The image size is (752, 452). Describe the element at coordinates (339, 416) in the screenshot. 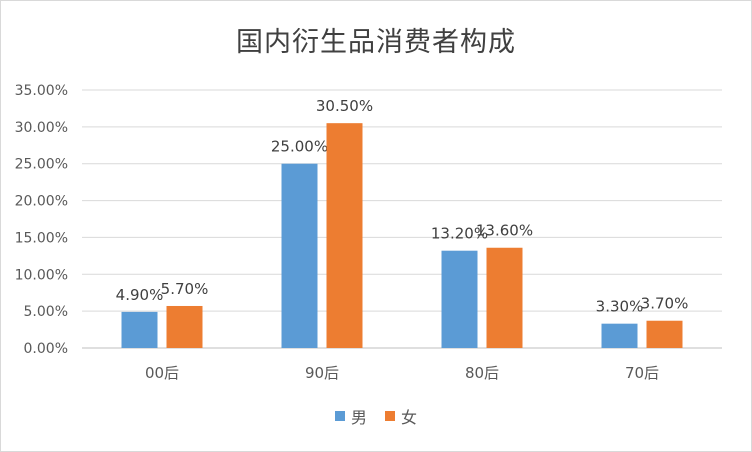

I see `legend-swatch-male` at that location.